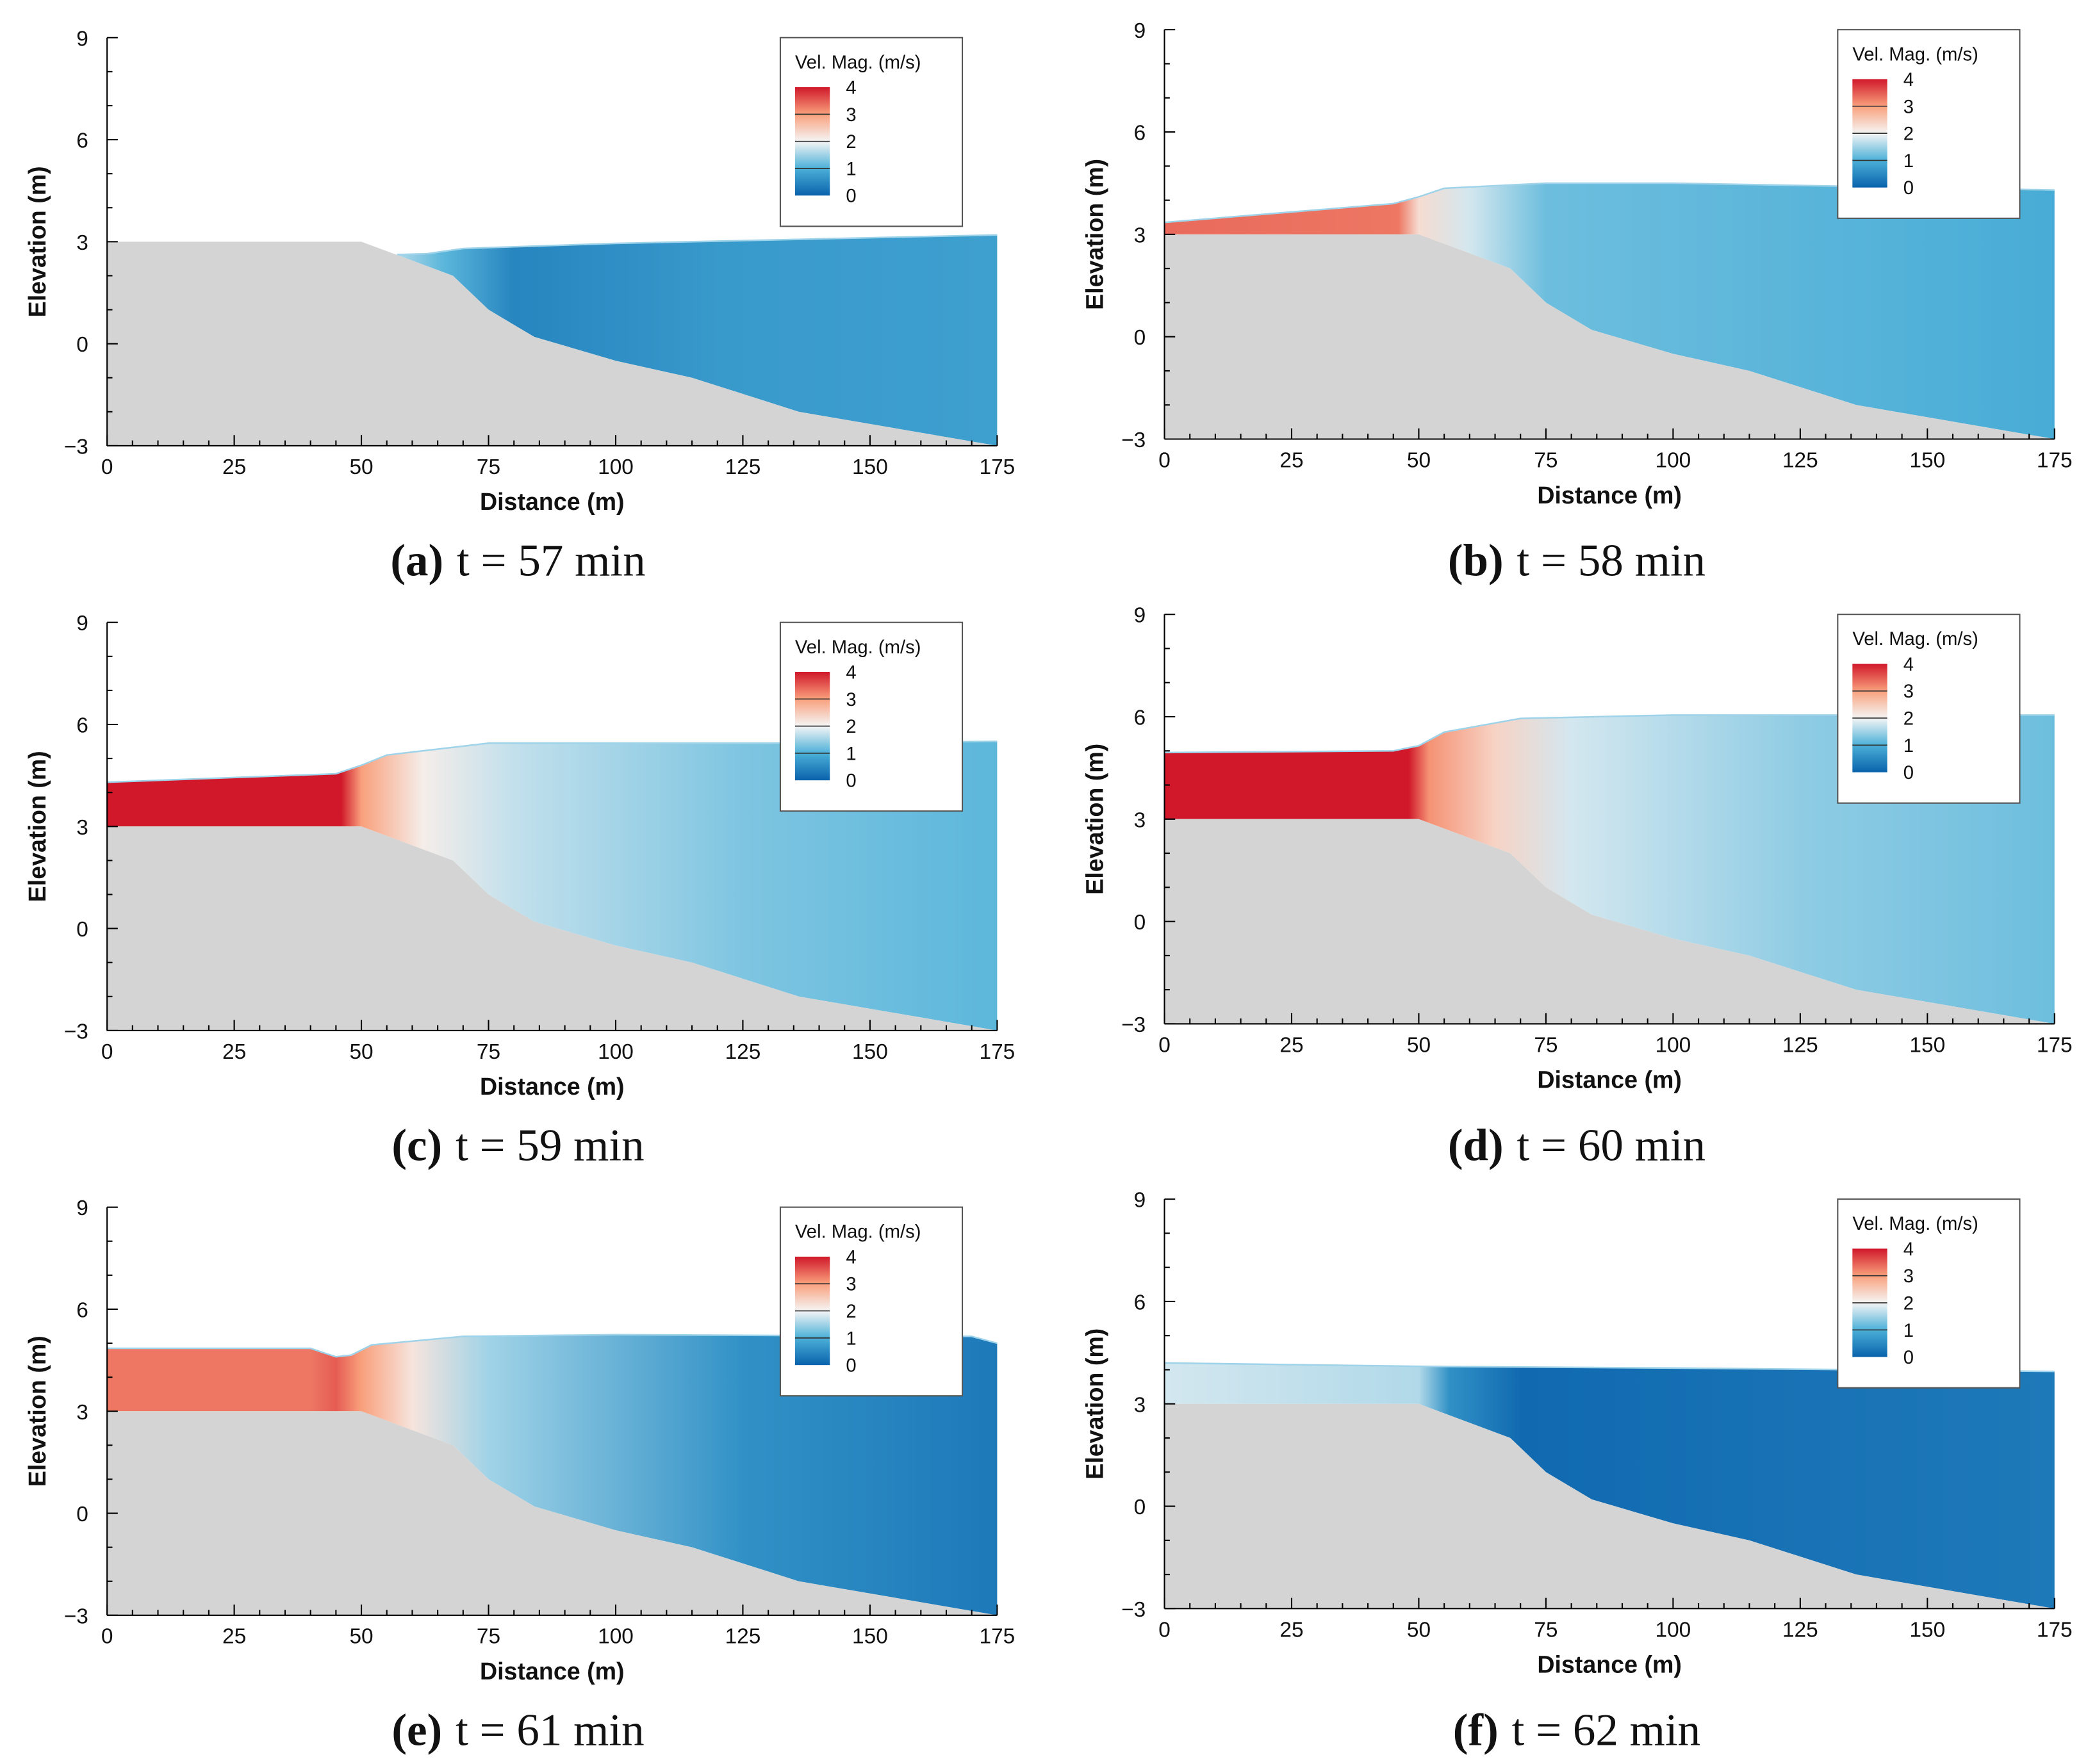 This screenshot has width=2088, height=1764. I want to click on panel-caption: (b) t = 58 min, so click(1577, 561).